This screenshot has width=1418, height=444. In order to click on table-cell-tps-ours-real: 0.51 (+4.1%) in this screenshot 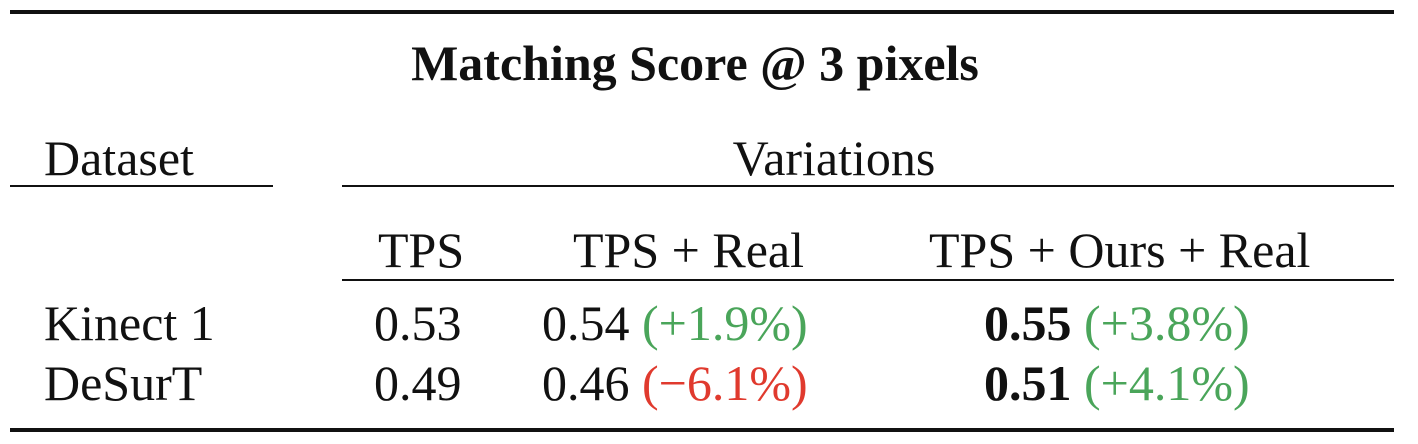, I will do `click(1117, 383)`.